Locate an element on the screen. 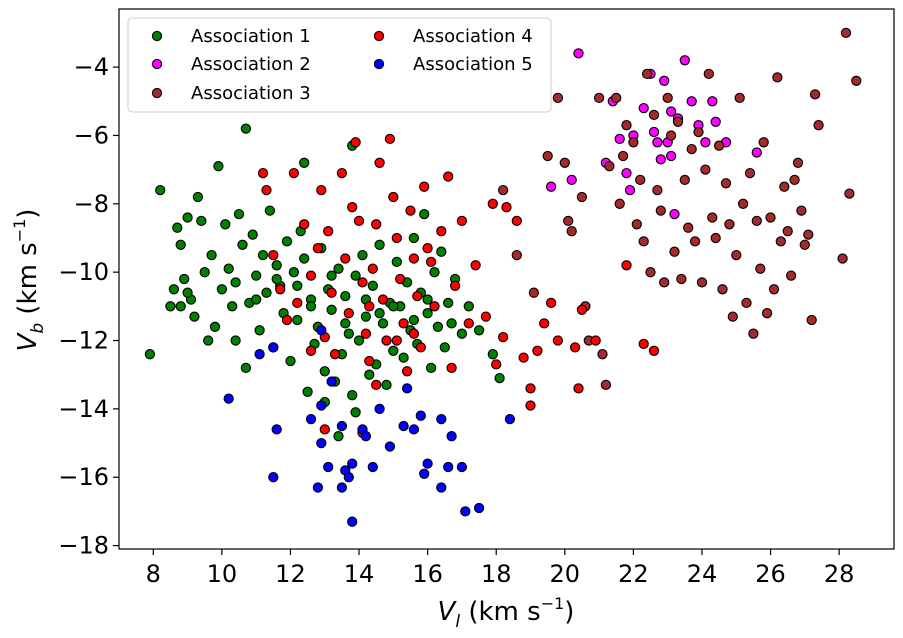 The image size is (903, 638). y-tick-label: −8 is located at coordinates (91, 204).